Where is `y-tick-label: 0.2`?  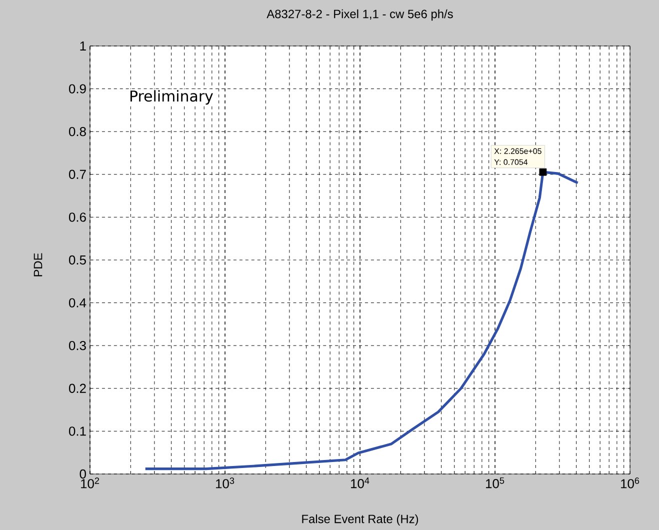
y-tick-label: 0.2 is located at coordinates (77, 388).